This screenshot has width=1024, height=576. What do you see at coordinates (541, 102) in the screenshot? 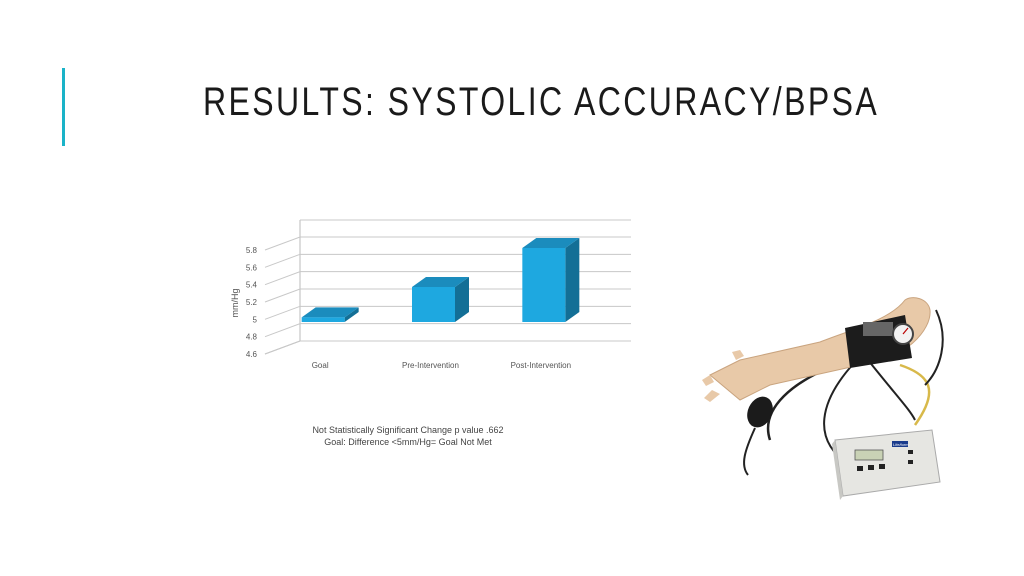
I see `slide-title: RESULTS: SYSTOLIC ACCURACY/BPSA` at bounding box center [541, 102].